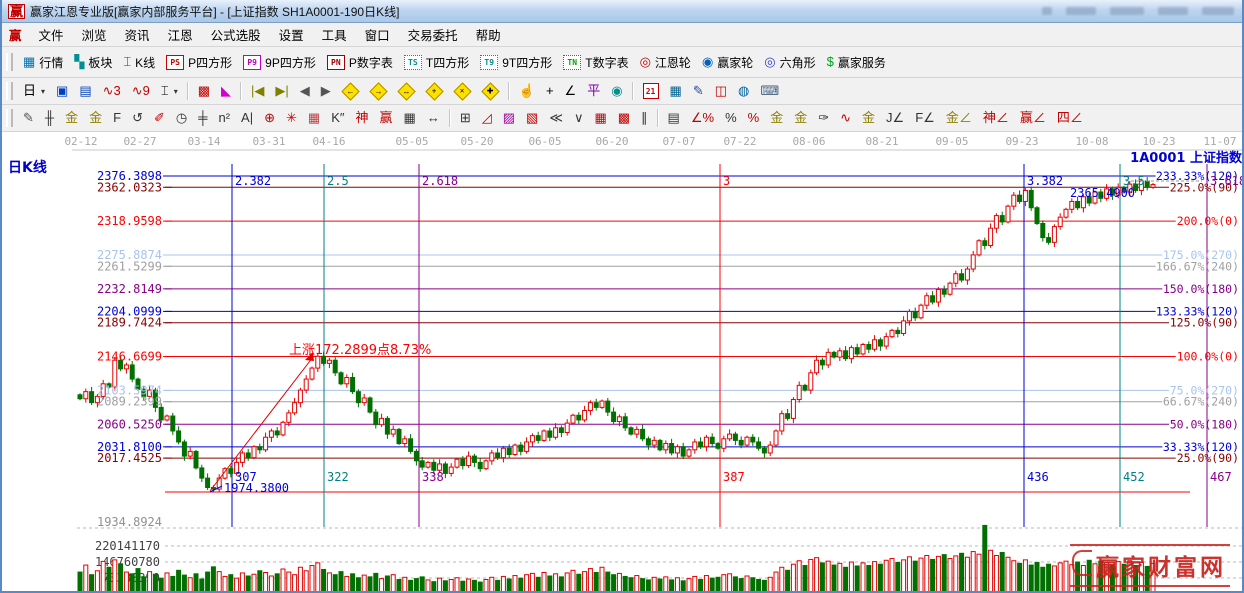 The height and width of the screenshot is (593, 1244). I want to click on titlebar-faded-controls, so click(1138, 11).